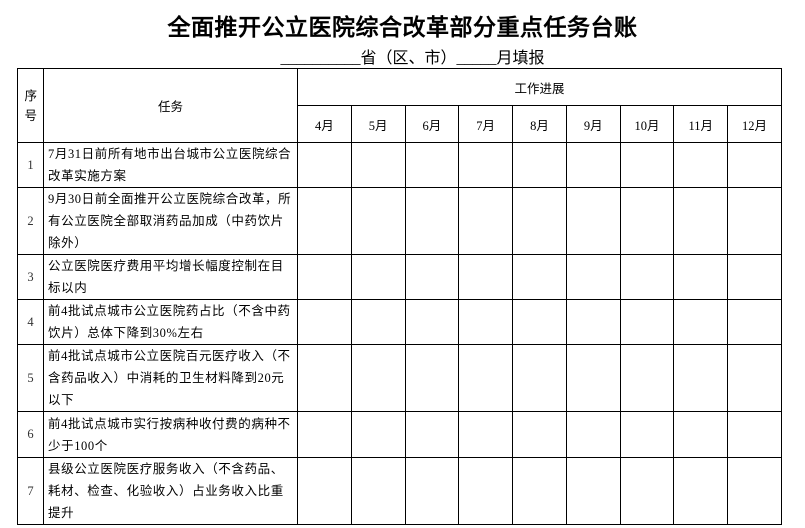 This screenshot has width=805, height=528. I want to click on row-seq: 3, so click(30, 277).